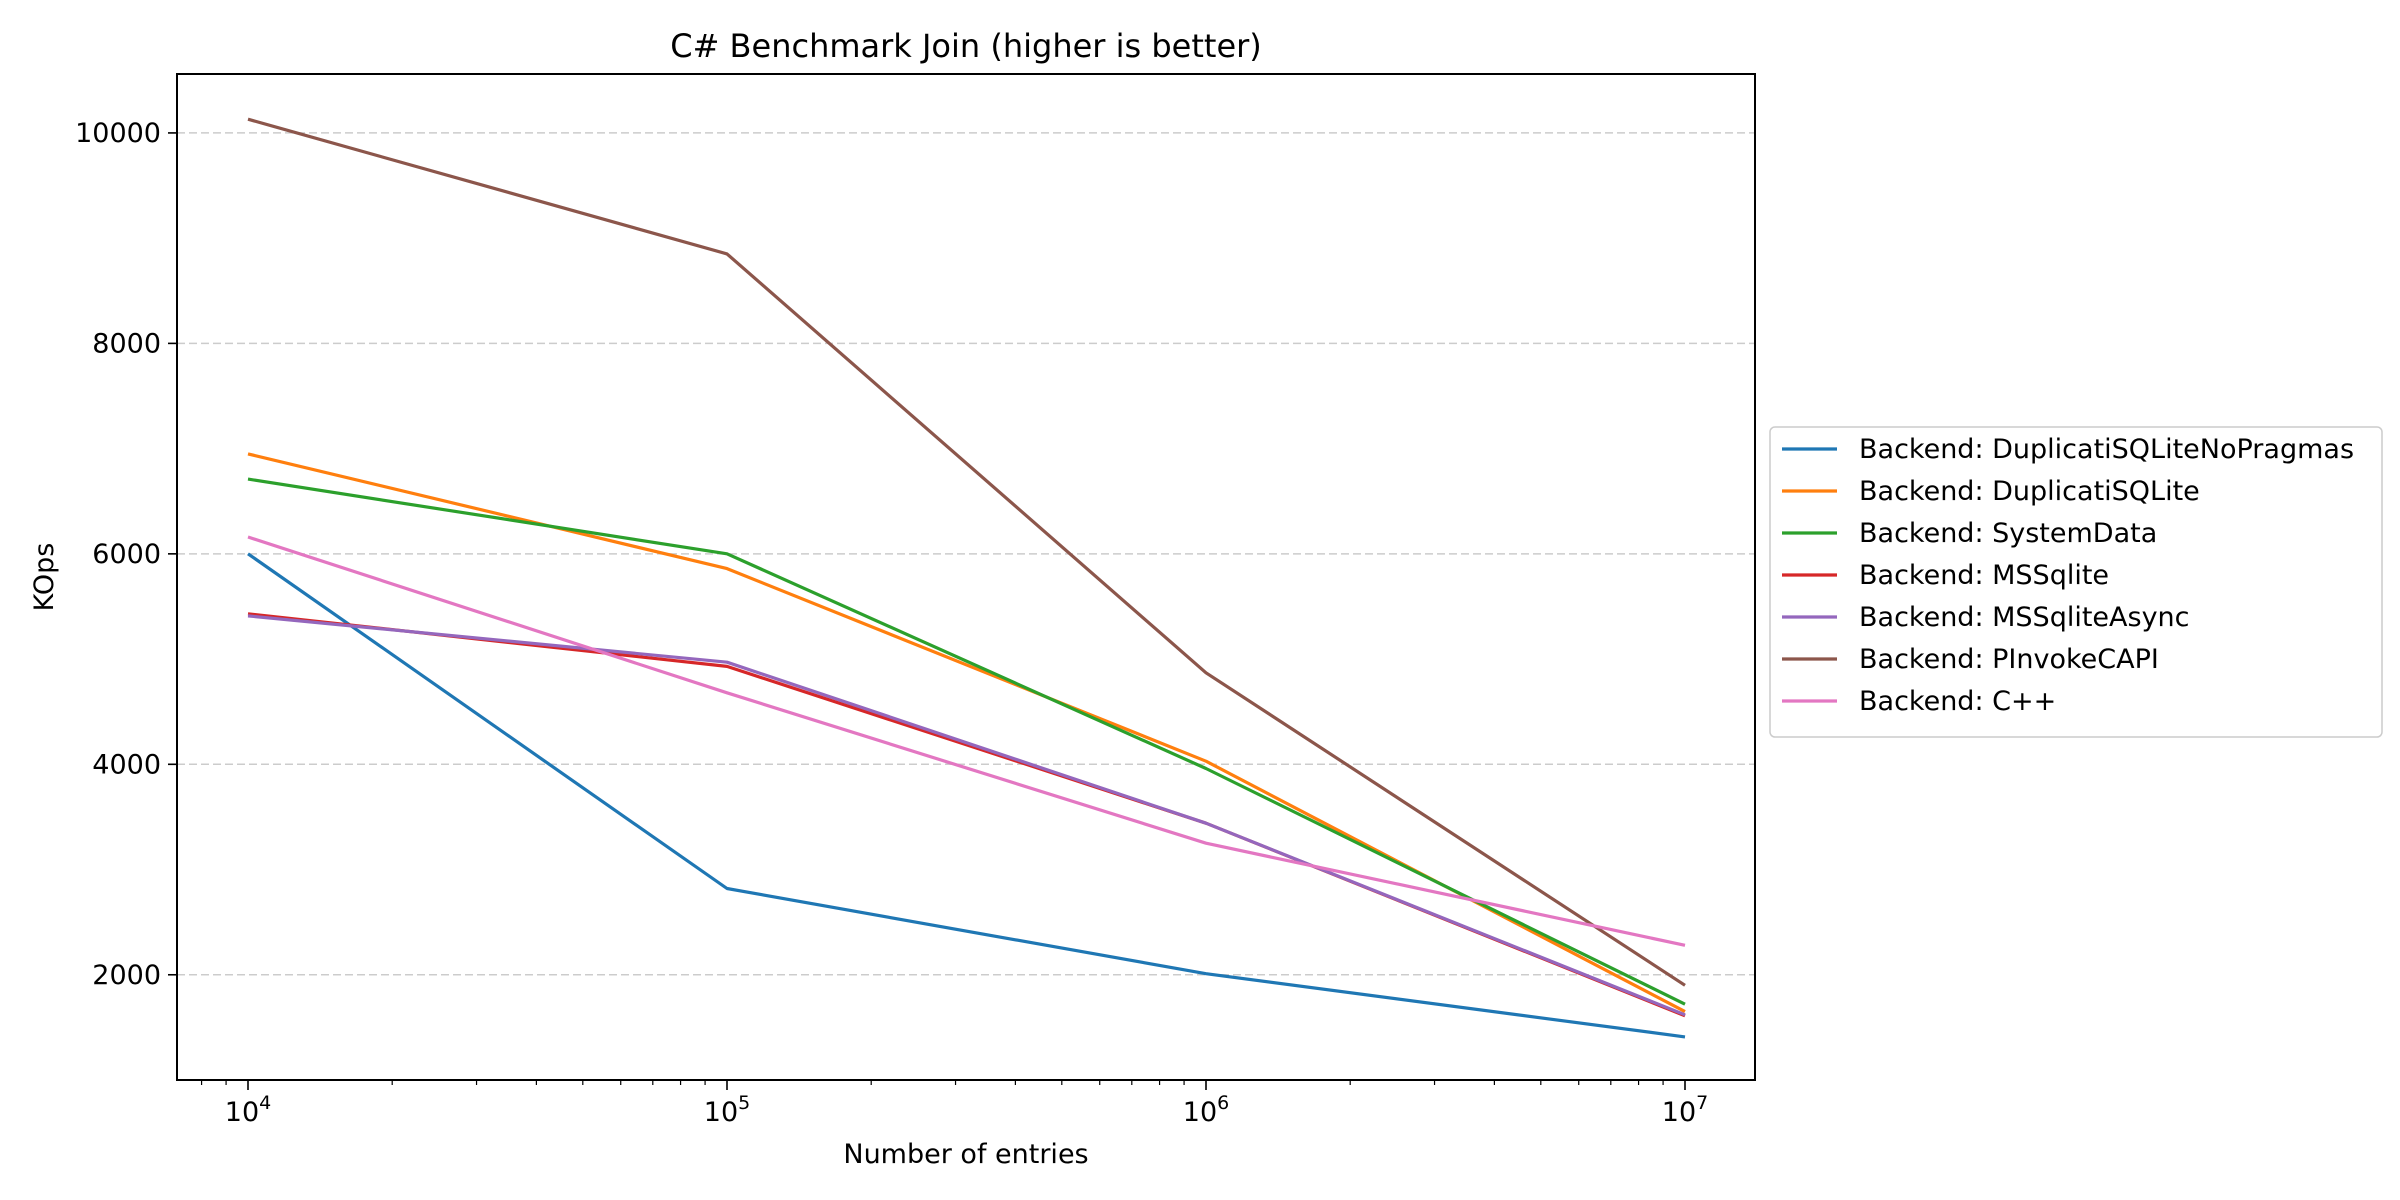 This screenshot has width=2400, height=1200. I want to click on legend-entry-3: Backend: MSSqlite, so click(1984, 575).